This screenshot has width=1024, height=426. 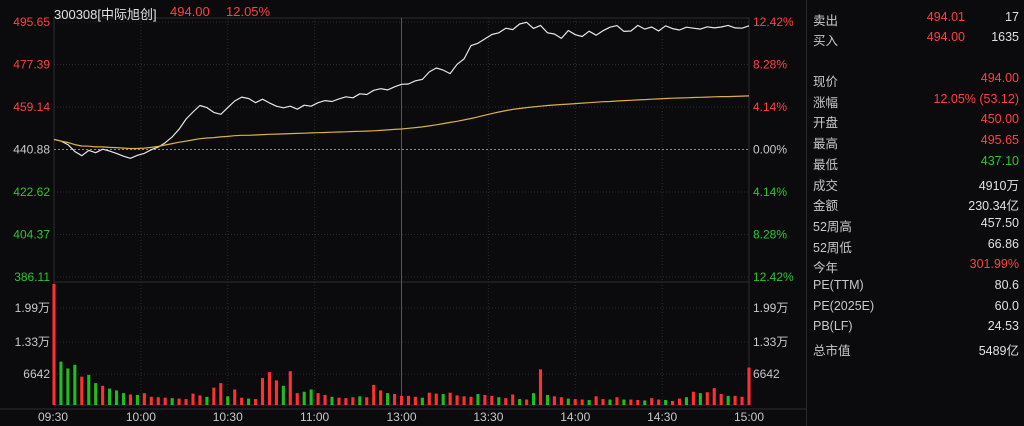 What do you see at coordinates (916, 265) in the screenshot?
I see `quote-row: 今年 301.99%` at bounding box center [916, 265].